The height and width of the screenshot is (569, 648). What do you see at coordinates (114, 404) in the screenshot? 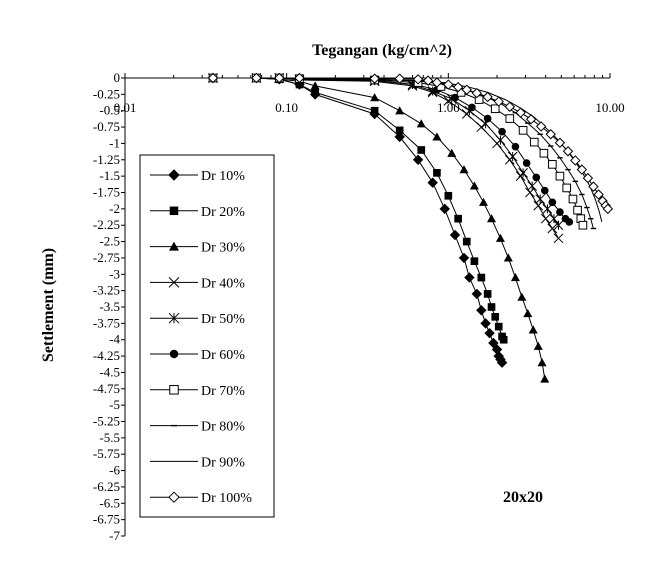
I see `y-tick-label: -5` at bounding box center [114, 404].